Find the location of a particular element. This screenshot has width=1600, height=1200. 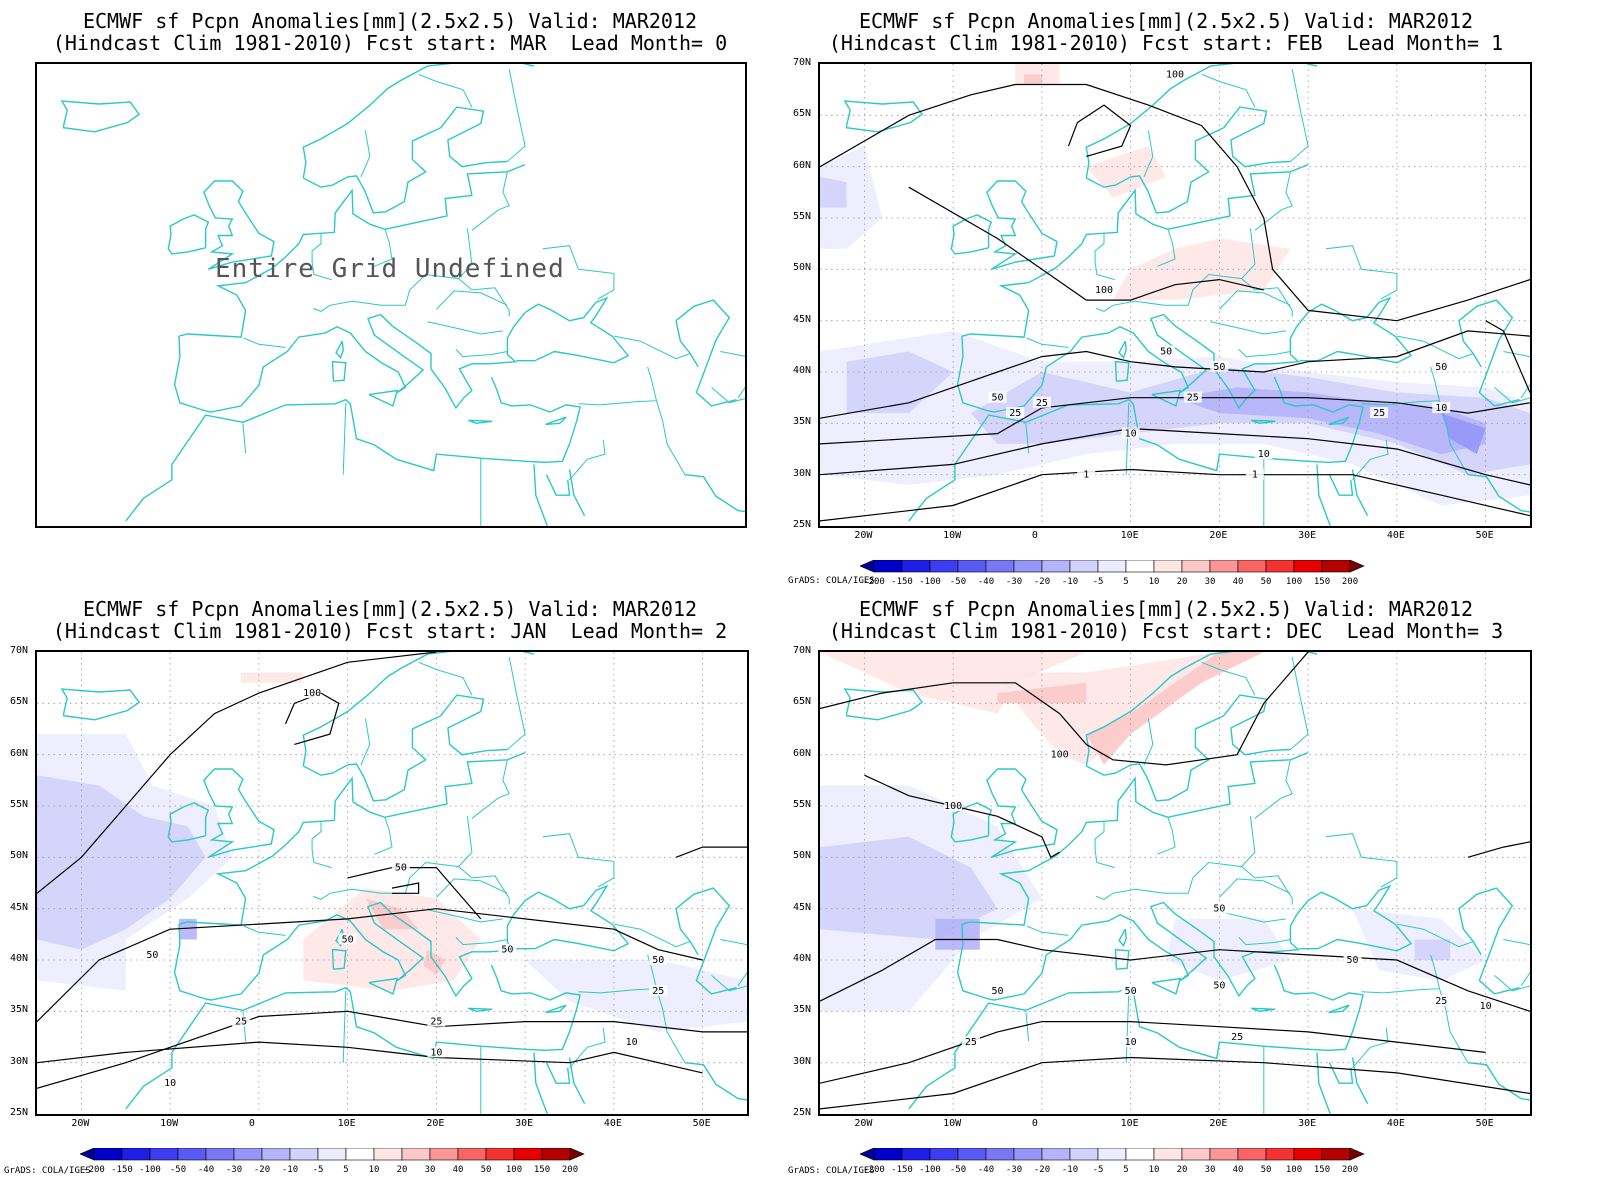

lat-tick-label: 70N is located at coordinates (19, 650).